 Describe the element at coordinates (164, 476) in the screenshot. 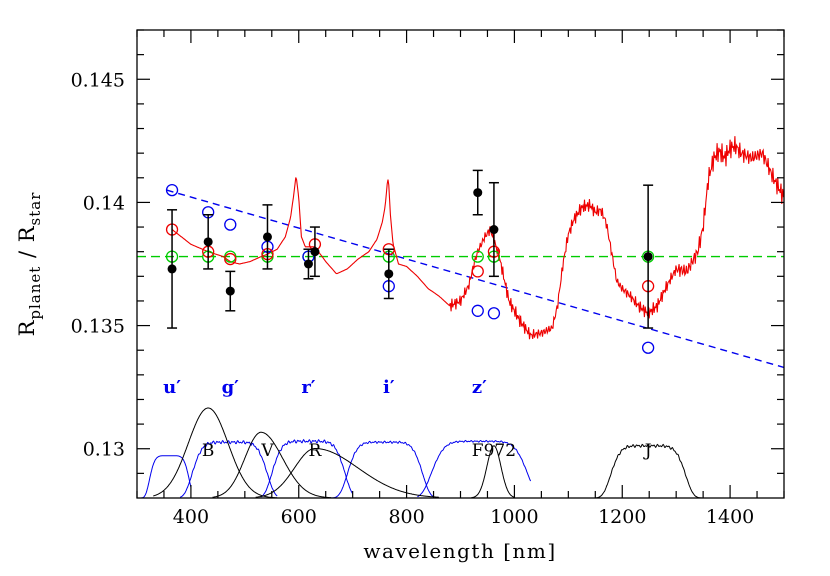

I see `filter-u-curve` at that location.